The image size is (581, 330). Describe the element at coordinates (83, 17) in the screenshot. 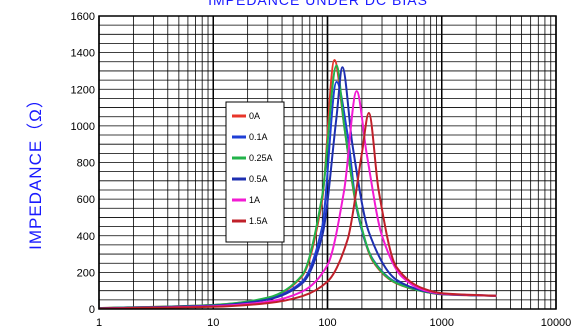

I see `y-tick-label: 1600` at that location.